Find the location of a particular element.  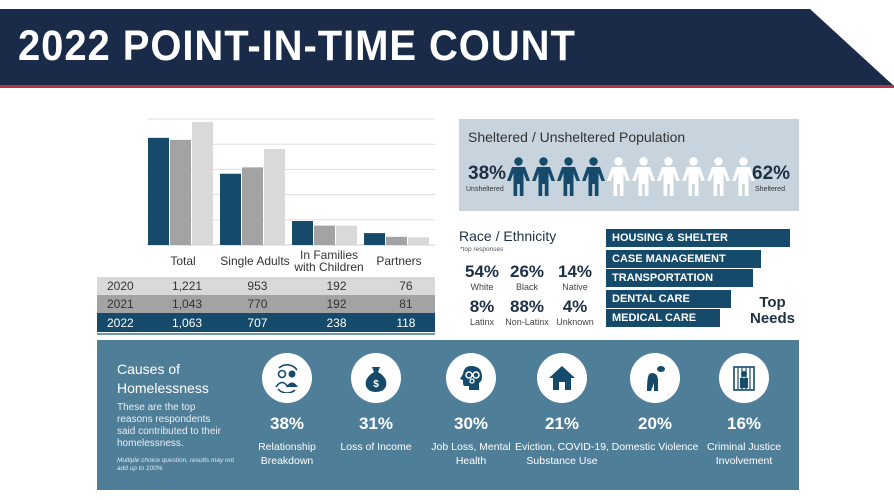

need-bar: DENTAL CARE is located at coordinates (669, 299).